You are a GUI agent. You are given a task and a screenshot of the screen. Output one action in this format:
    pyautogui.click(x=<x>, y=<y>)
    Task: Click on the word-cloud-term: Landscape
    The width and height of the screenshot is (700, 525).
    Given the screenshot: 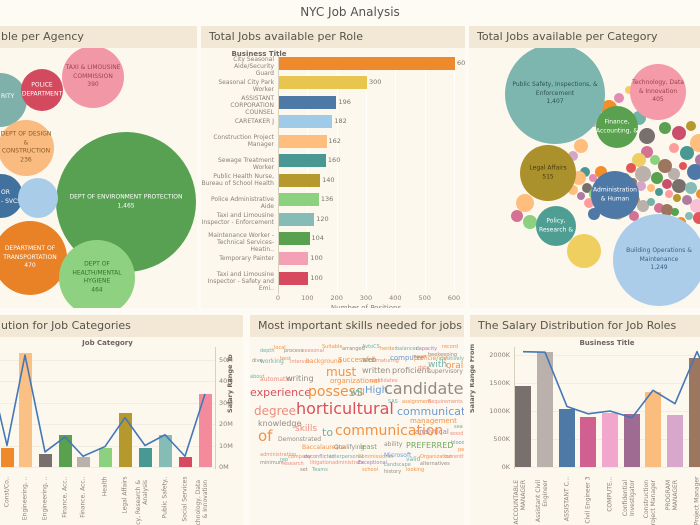 What is the action you would take?
    pyautogui.click(x=397, y=465)
    